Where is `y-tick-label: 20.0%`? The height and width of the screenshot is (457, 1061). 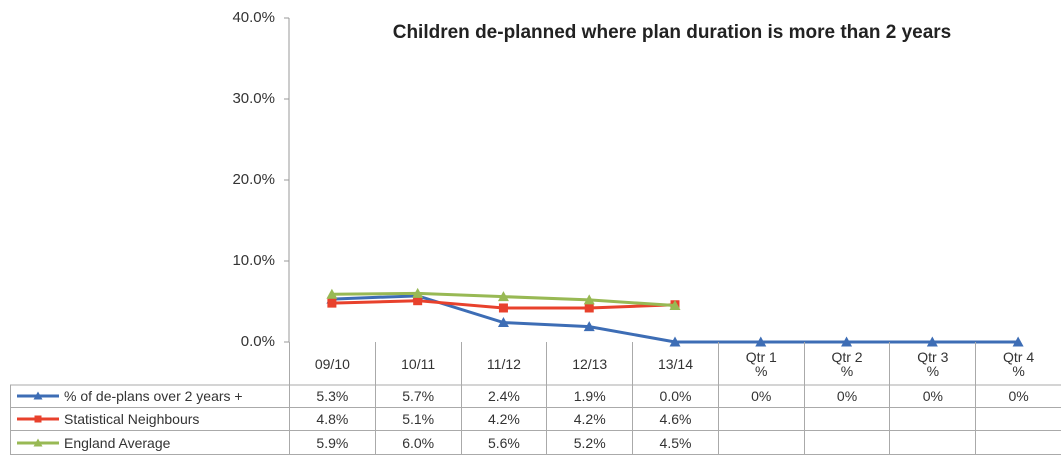 y-tick-label: 20.0% is located at coordinates (253, 179).